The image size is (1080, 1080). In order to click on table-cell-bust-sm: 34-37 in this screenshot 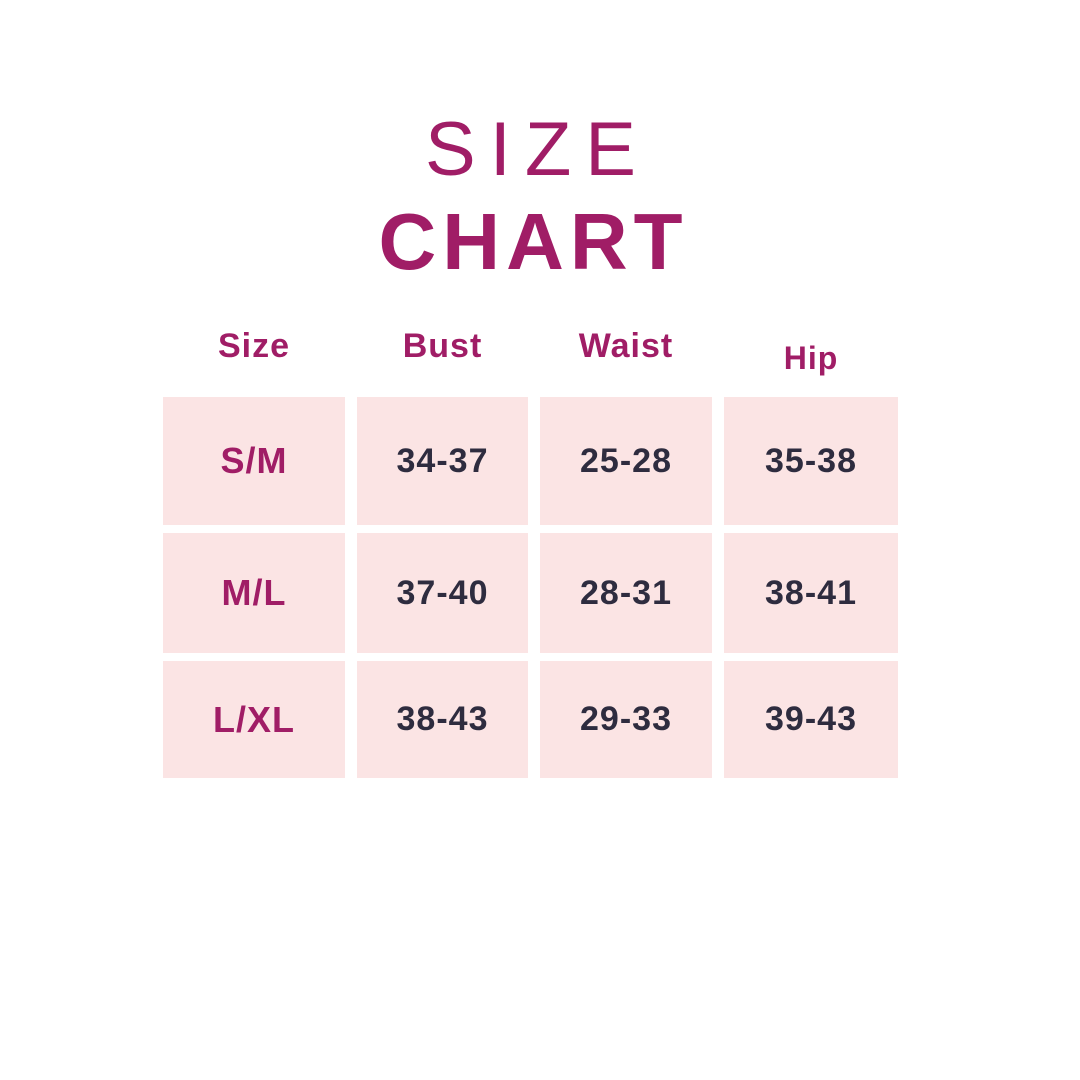, I will do `click(442, 461)`.